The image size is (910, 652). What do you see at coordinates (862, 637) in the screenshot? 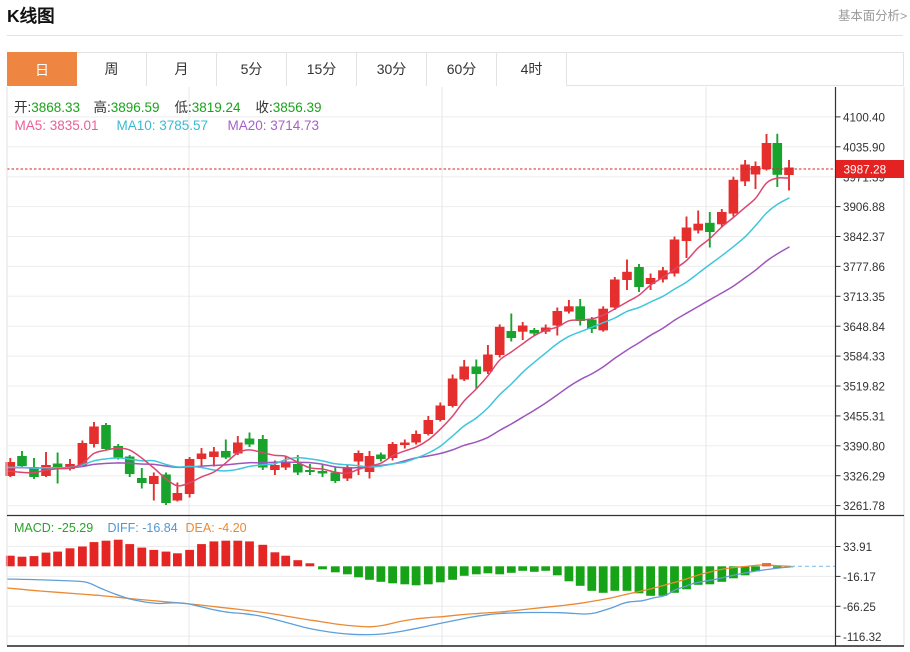
I see `svg-text: -116.32` at bounding box center [862, 637].